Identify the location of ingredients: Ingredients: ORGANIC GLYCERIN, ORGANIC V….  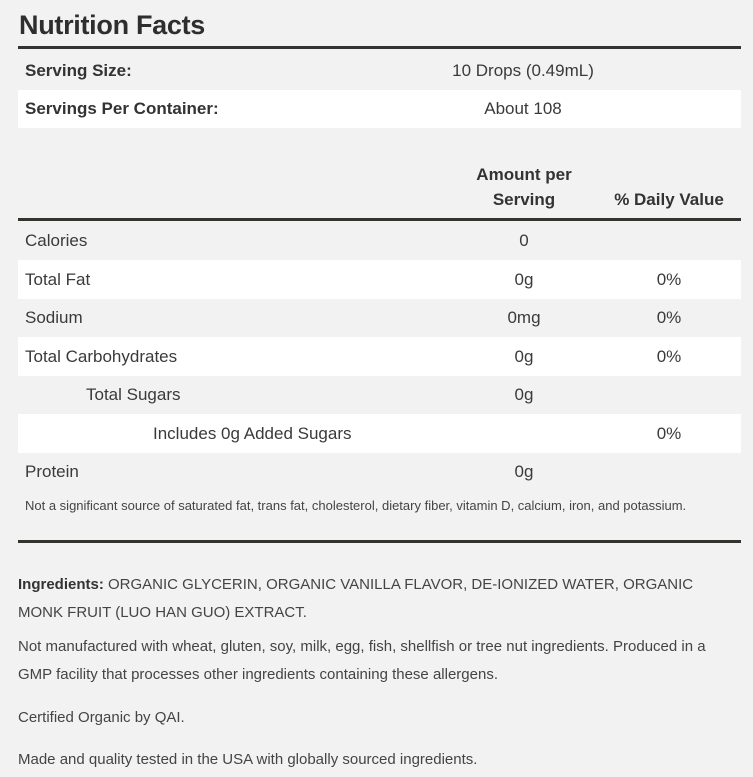
(379, 599).